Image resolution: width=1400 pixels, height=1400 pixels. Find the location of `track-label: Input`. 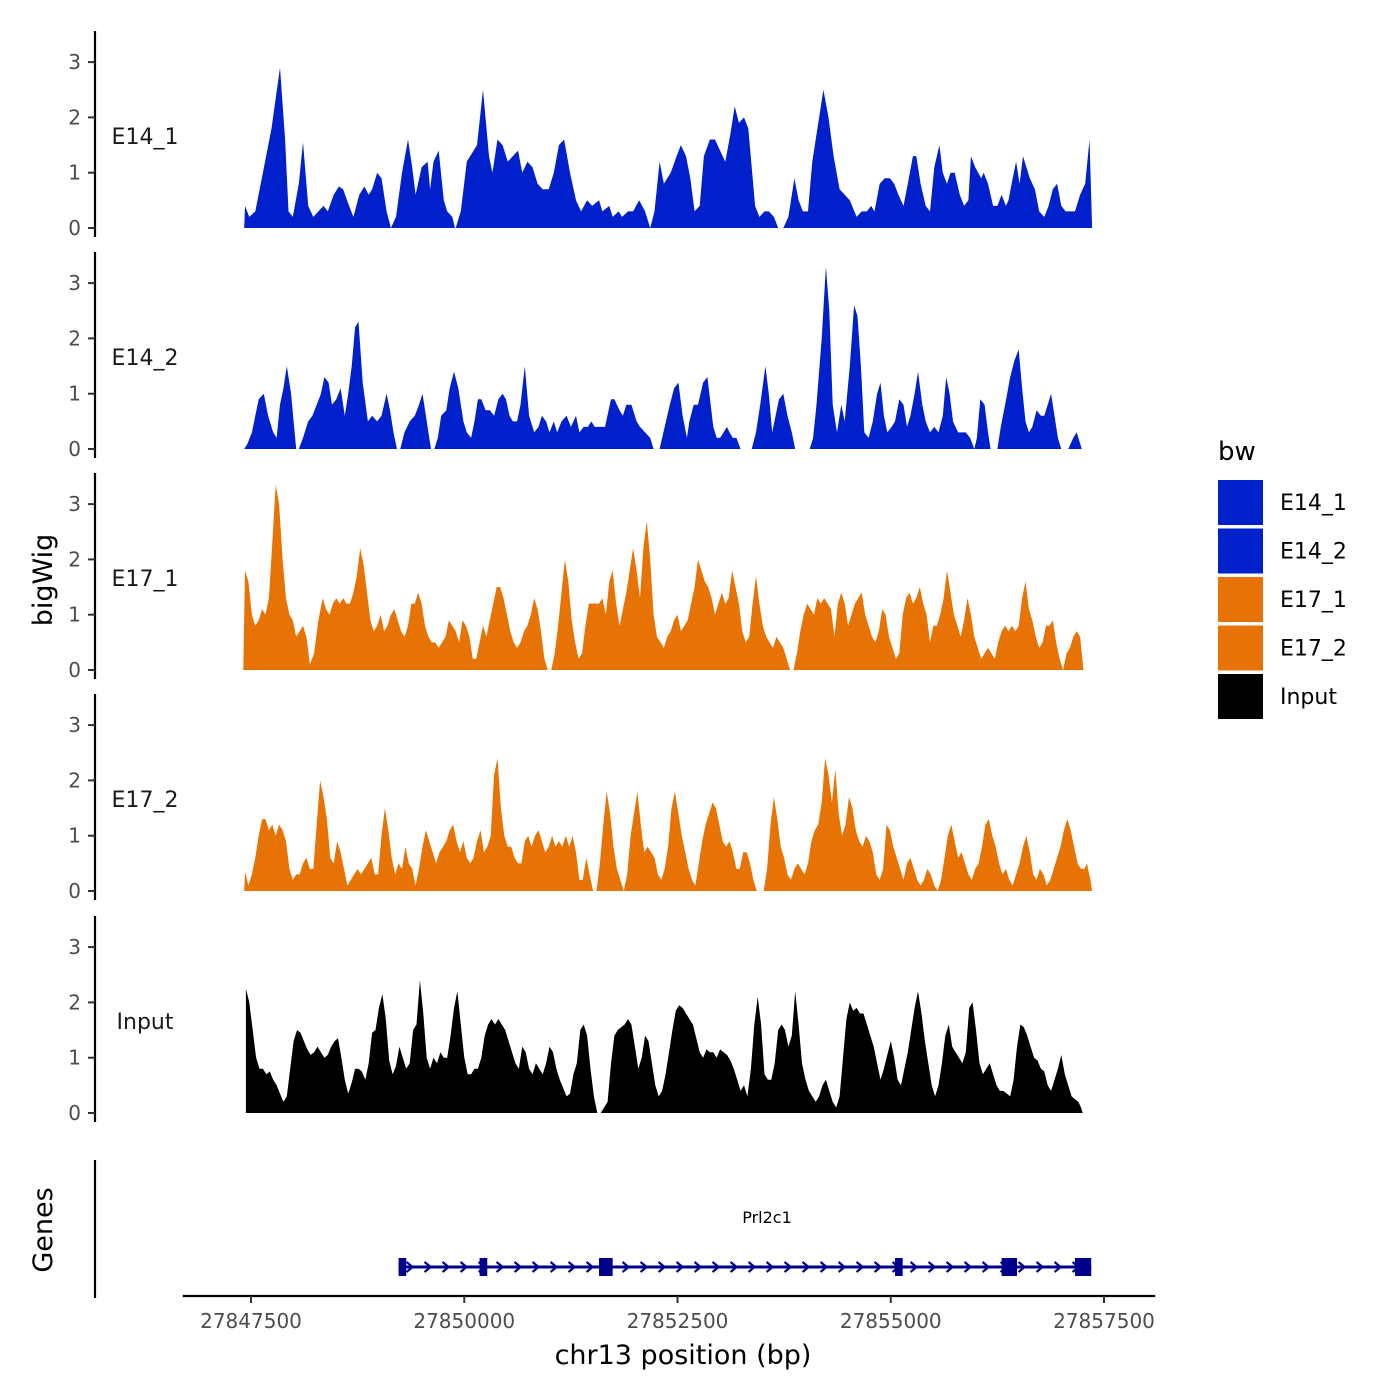

track-label: Input is located at coordinates (145, 1022).